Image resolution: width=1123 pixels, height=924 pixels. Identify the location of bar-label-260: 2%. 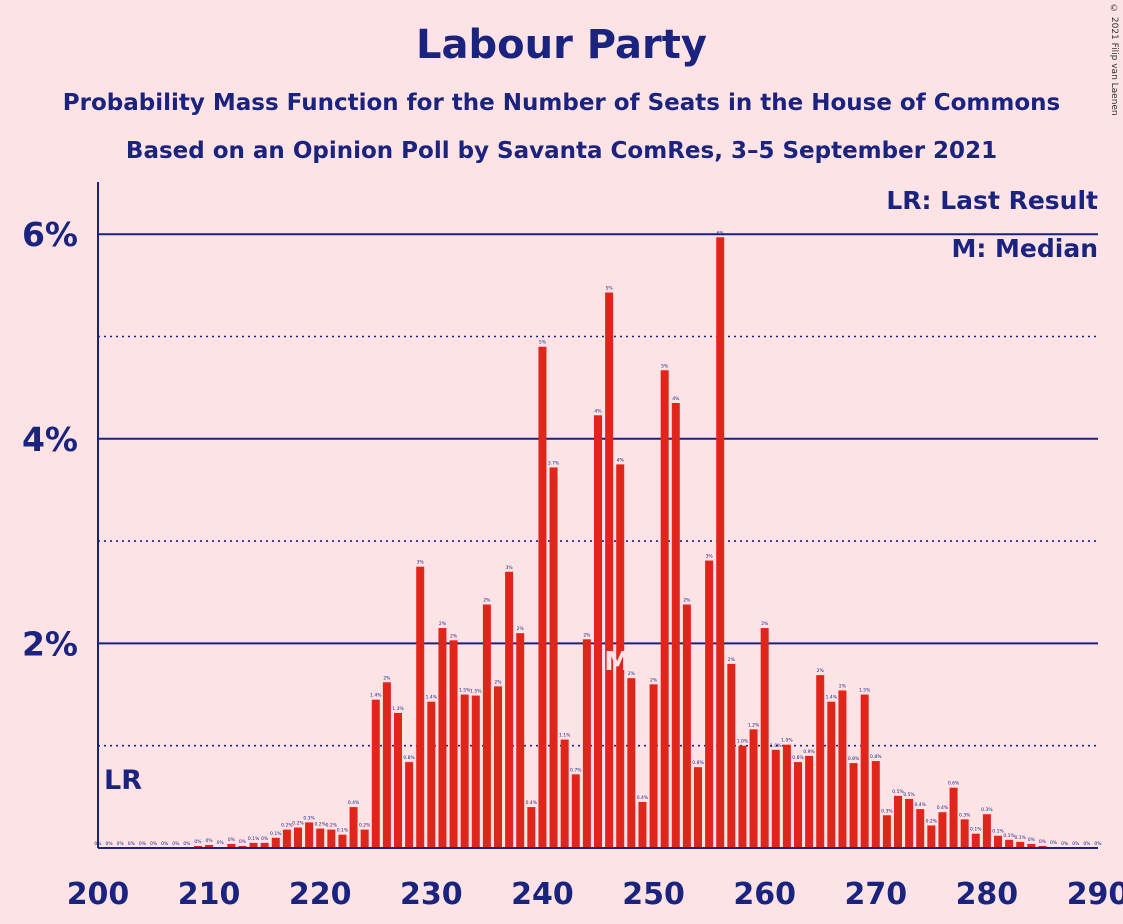
(765, 624).